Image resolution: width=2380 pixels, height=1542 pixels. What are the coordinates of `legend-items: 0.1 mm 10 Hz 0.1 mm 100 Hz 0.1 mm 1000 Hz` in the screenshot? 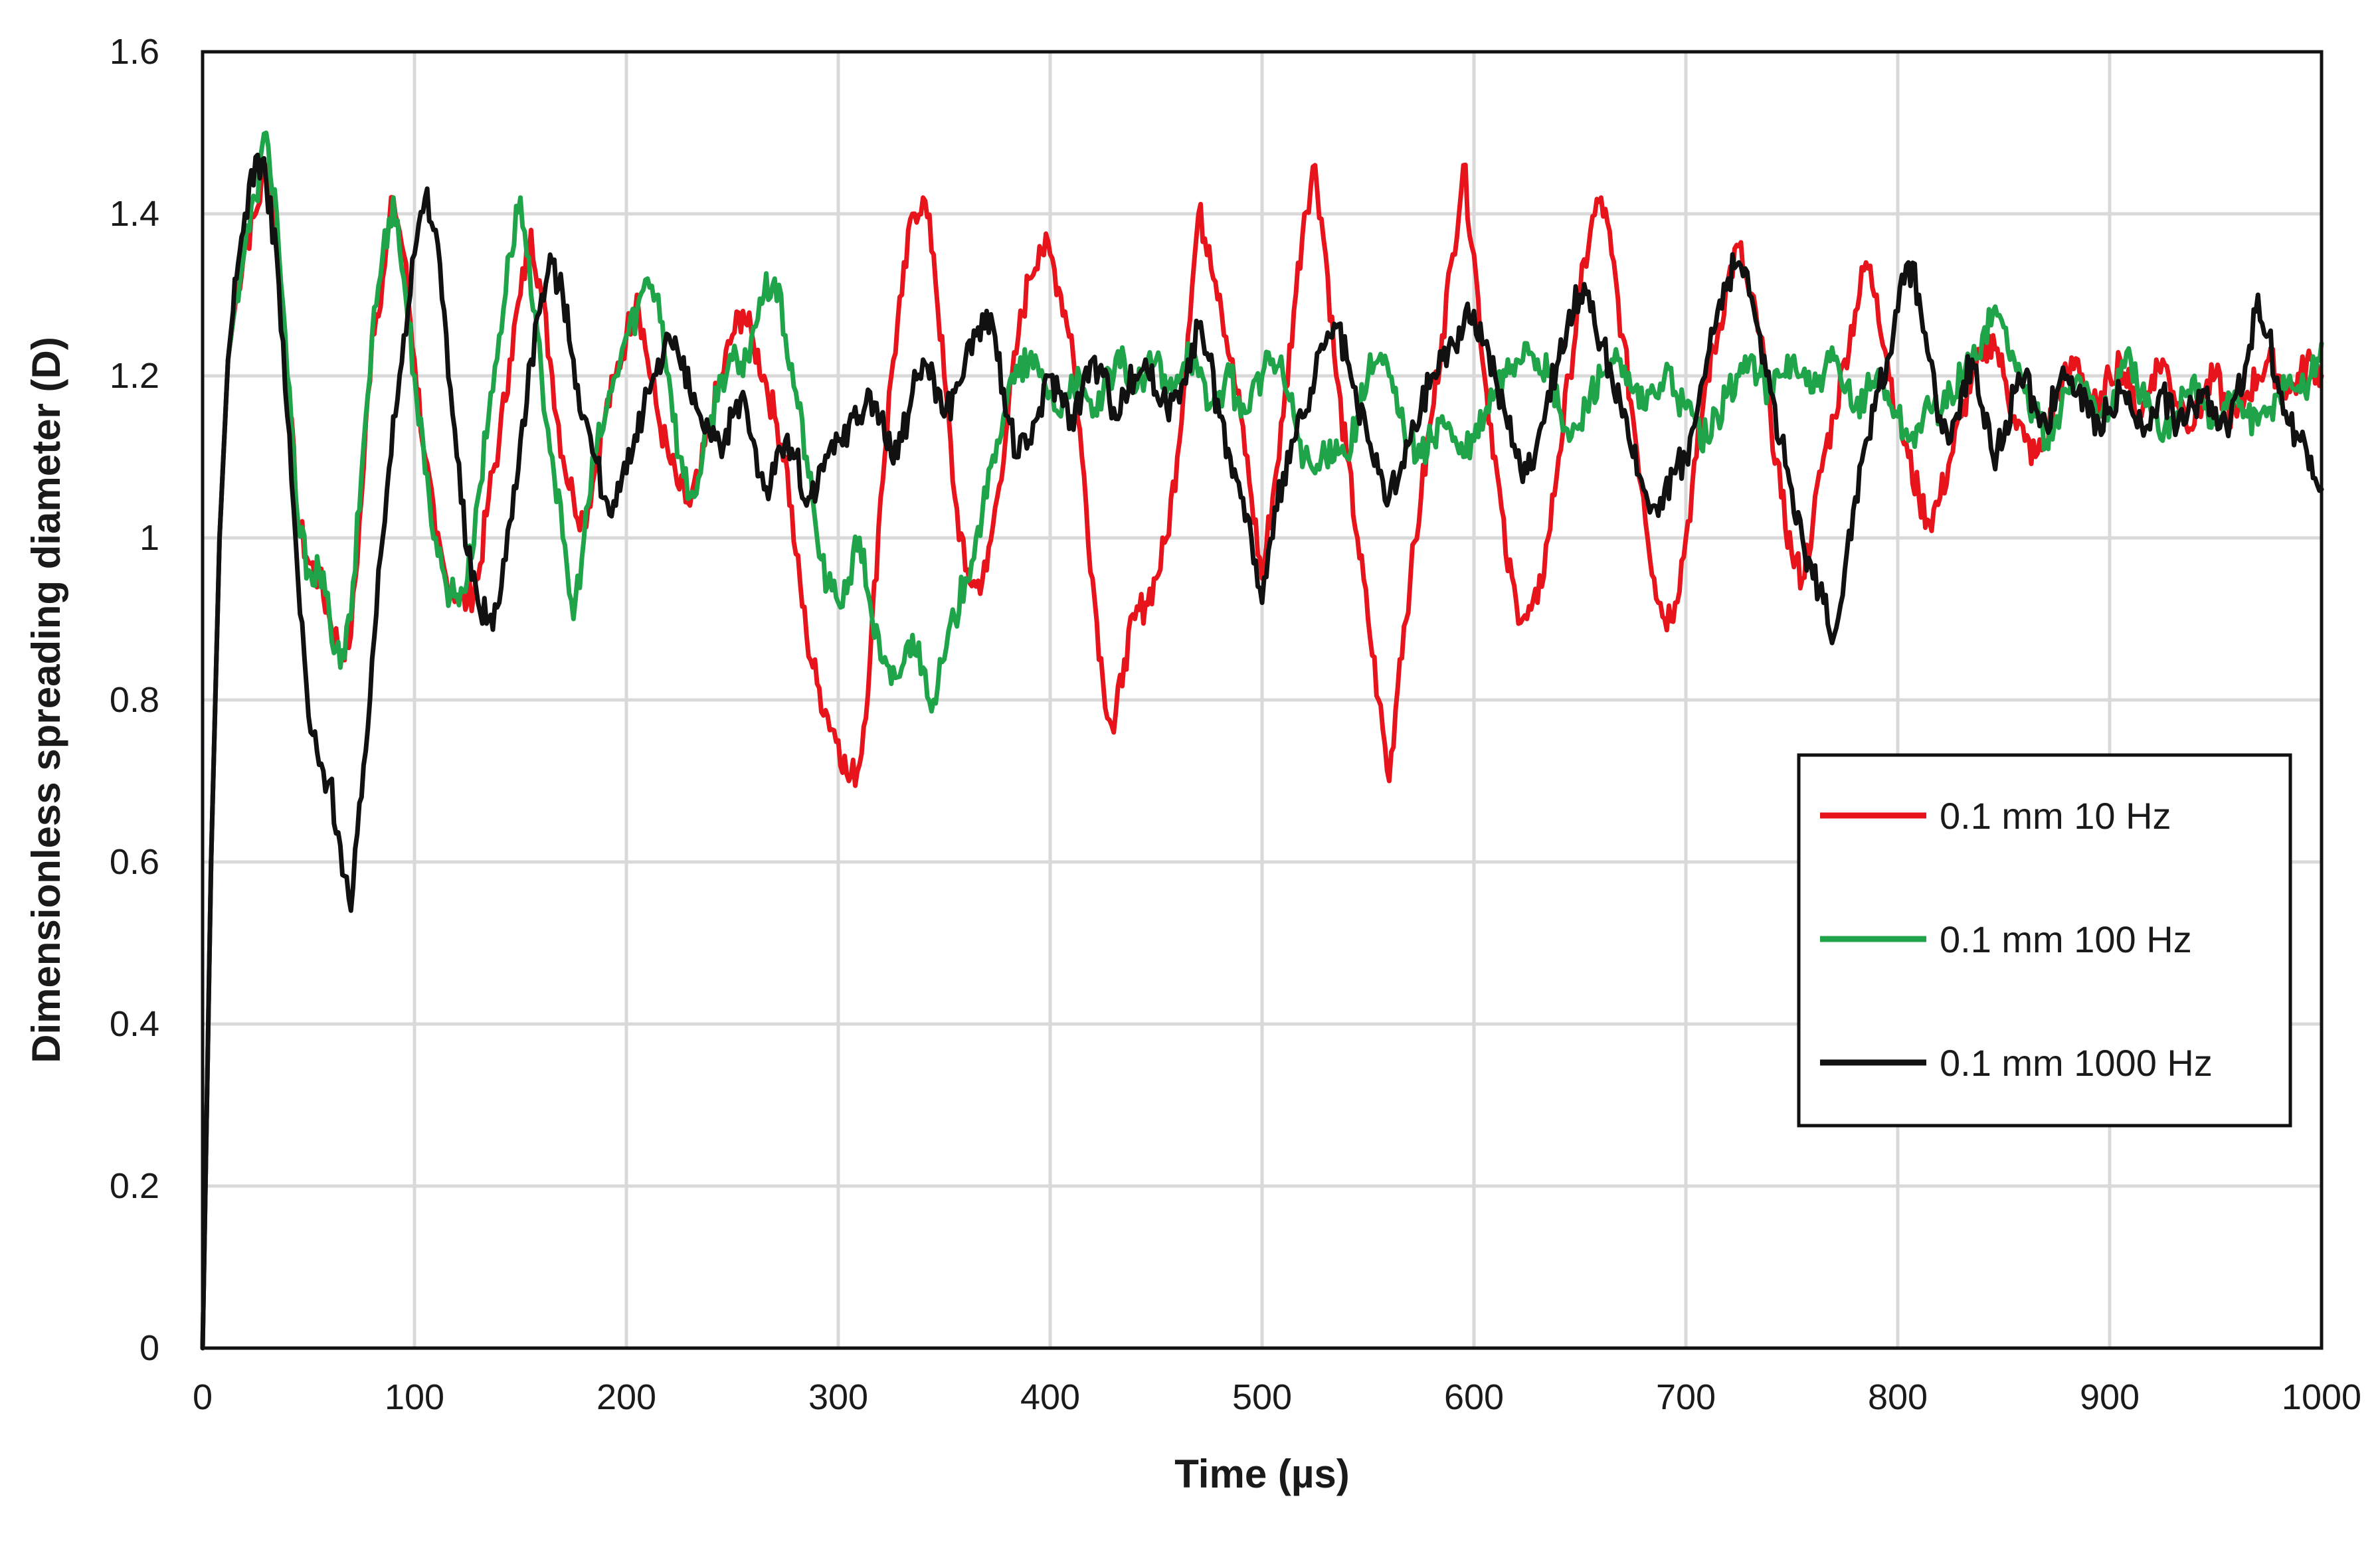 It's located at (2016, 939).